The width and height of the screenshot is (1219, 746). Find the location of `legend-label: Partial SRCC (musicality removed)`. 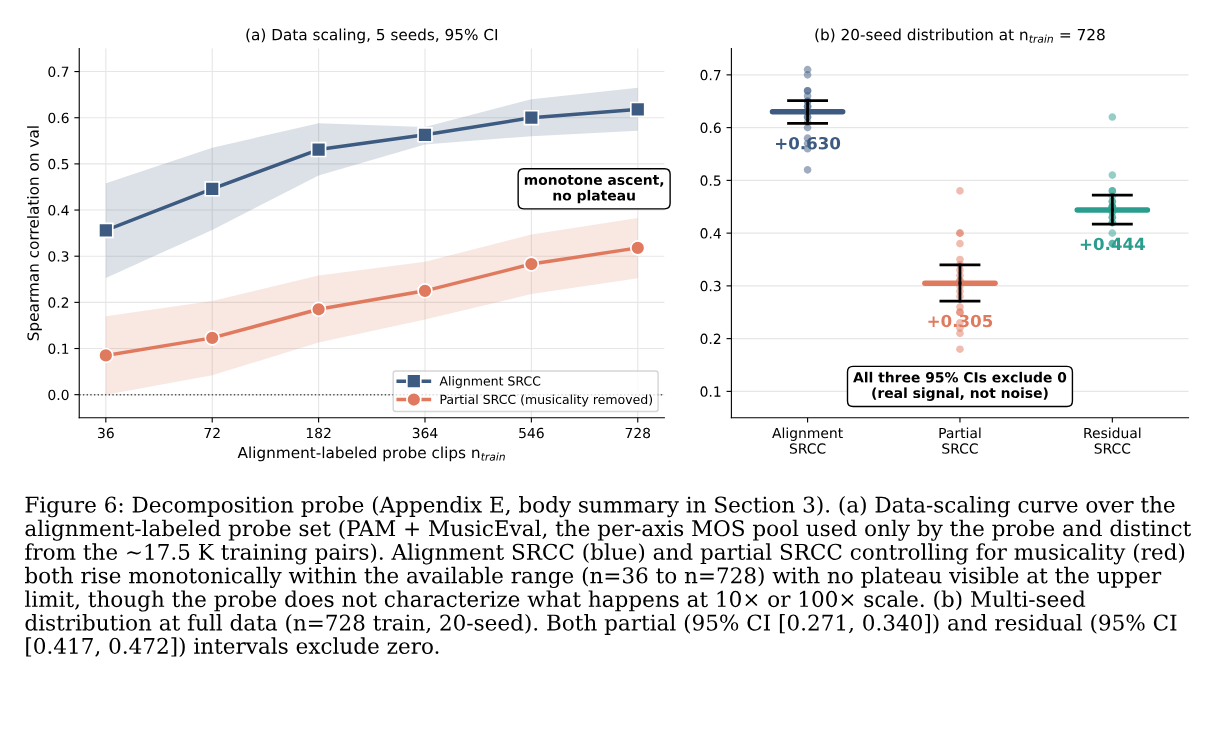

legend-label: Partial SRCC (musicality removed) is located at coordinates (546, 400).